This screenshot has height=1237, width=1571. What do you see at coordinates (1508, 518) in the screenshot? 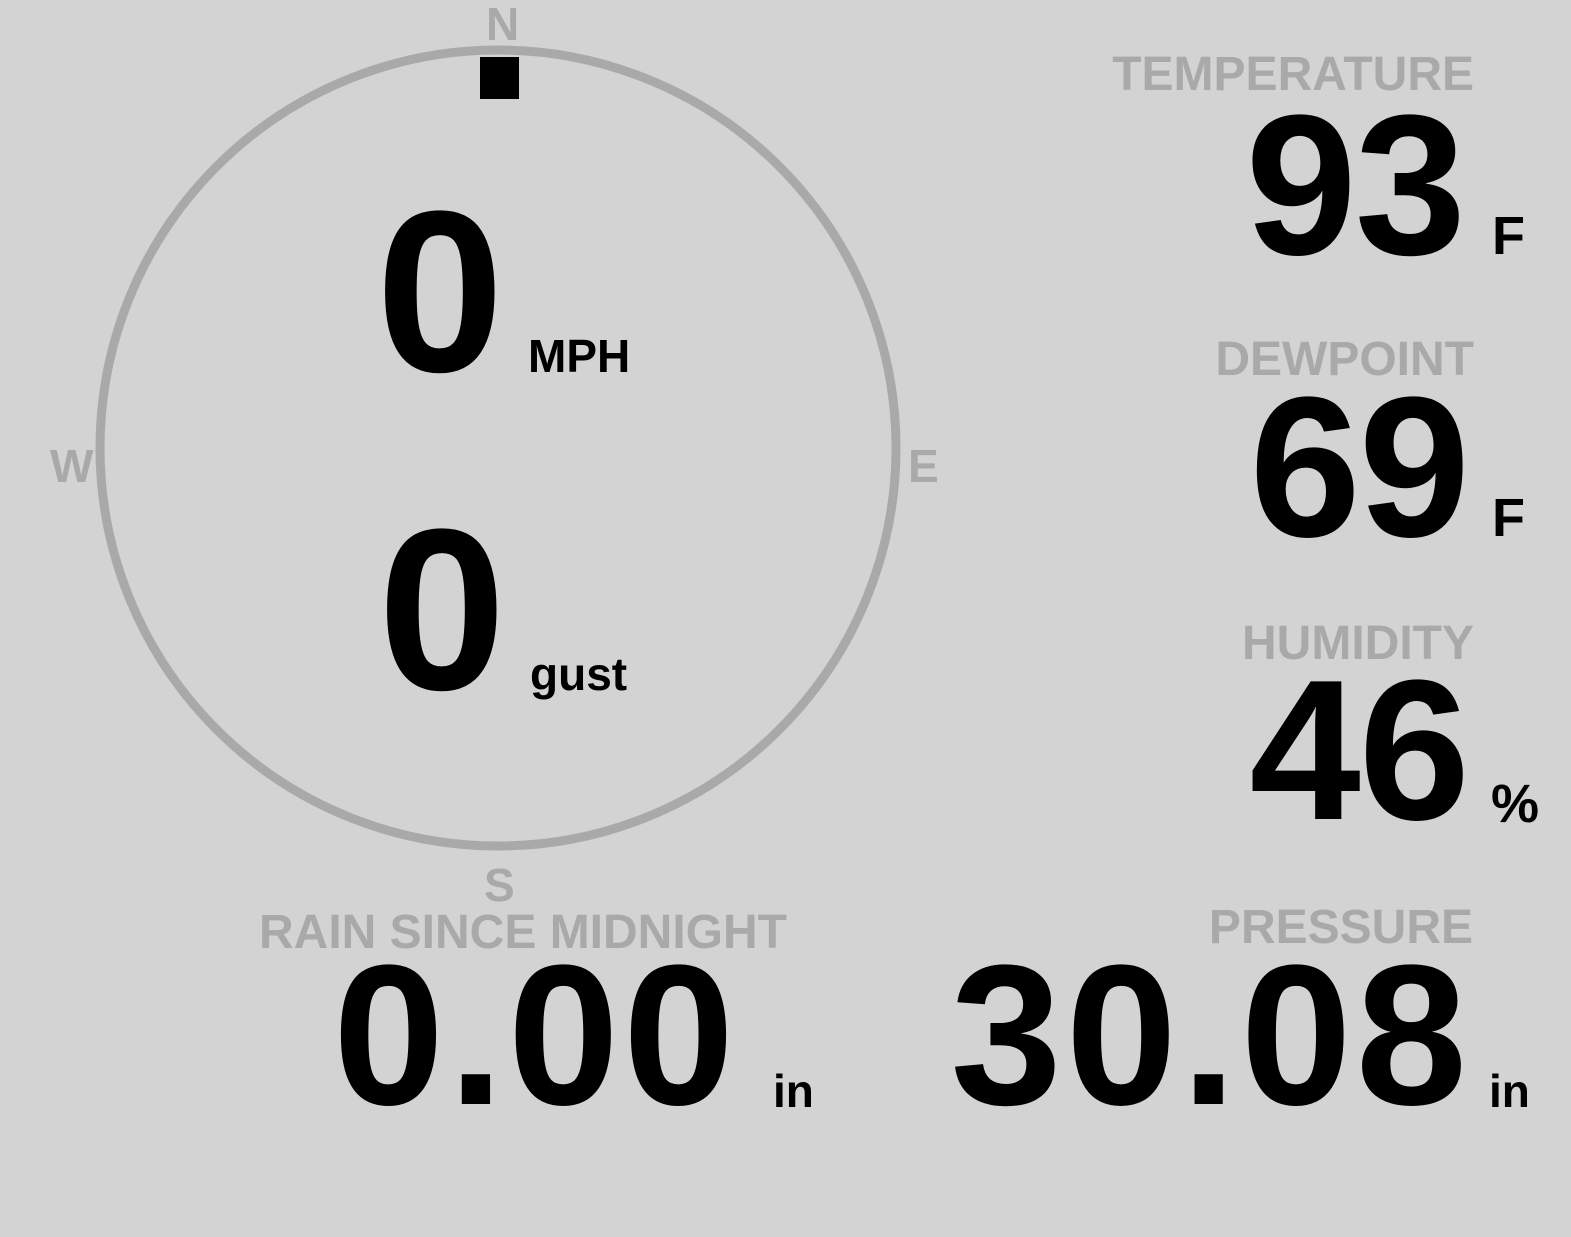
I see `dewpoint-unit: F` at bounding box center [1508, 518].